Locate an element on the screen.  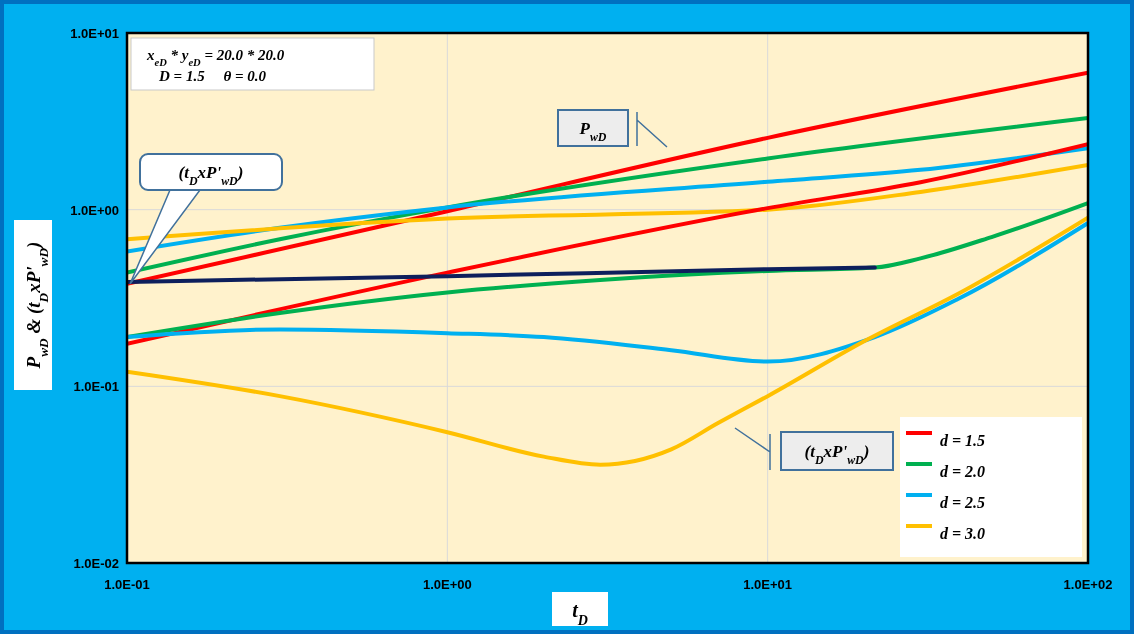
x-tick-label: 1.0E+02 is located at coordinates (1088, 584).